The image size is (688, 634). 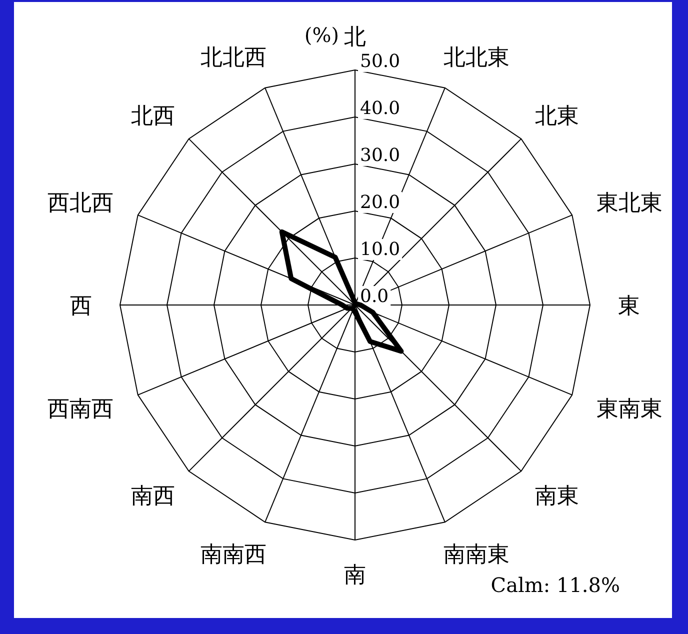 I want to click on y-tick-label: 0.0, so click(x=374, y=296).